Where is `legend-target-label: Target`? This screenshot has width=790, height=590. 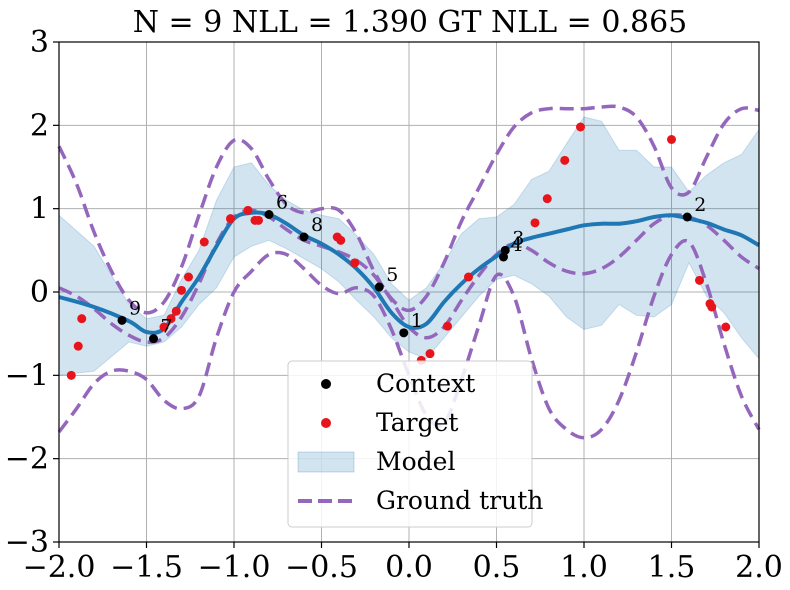
legend-target-label: Target is located at coordinates (417, 422).